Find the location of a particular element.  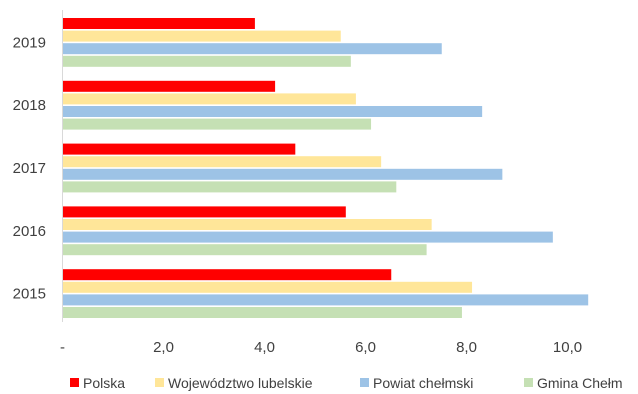

category-labels: 2019 2018 2017 2016 2015 is located at coordinates (29, 168).